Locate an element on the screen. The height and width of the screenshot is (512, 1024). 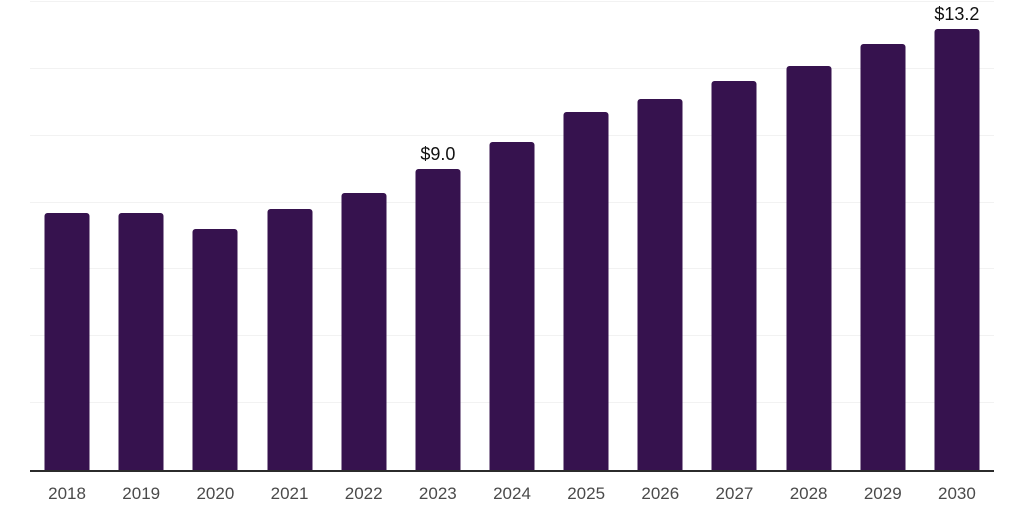
x-tick-2019: 2019 is located at coordinates (141, 493).